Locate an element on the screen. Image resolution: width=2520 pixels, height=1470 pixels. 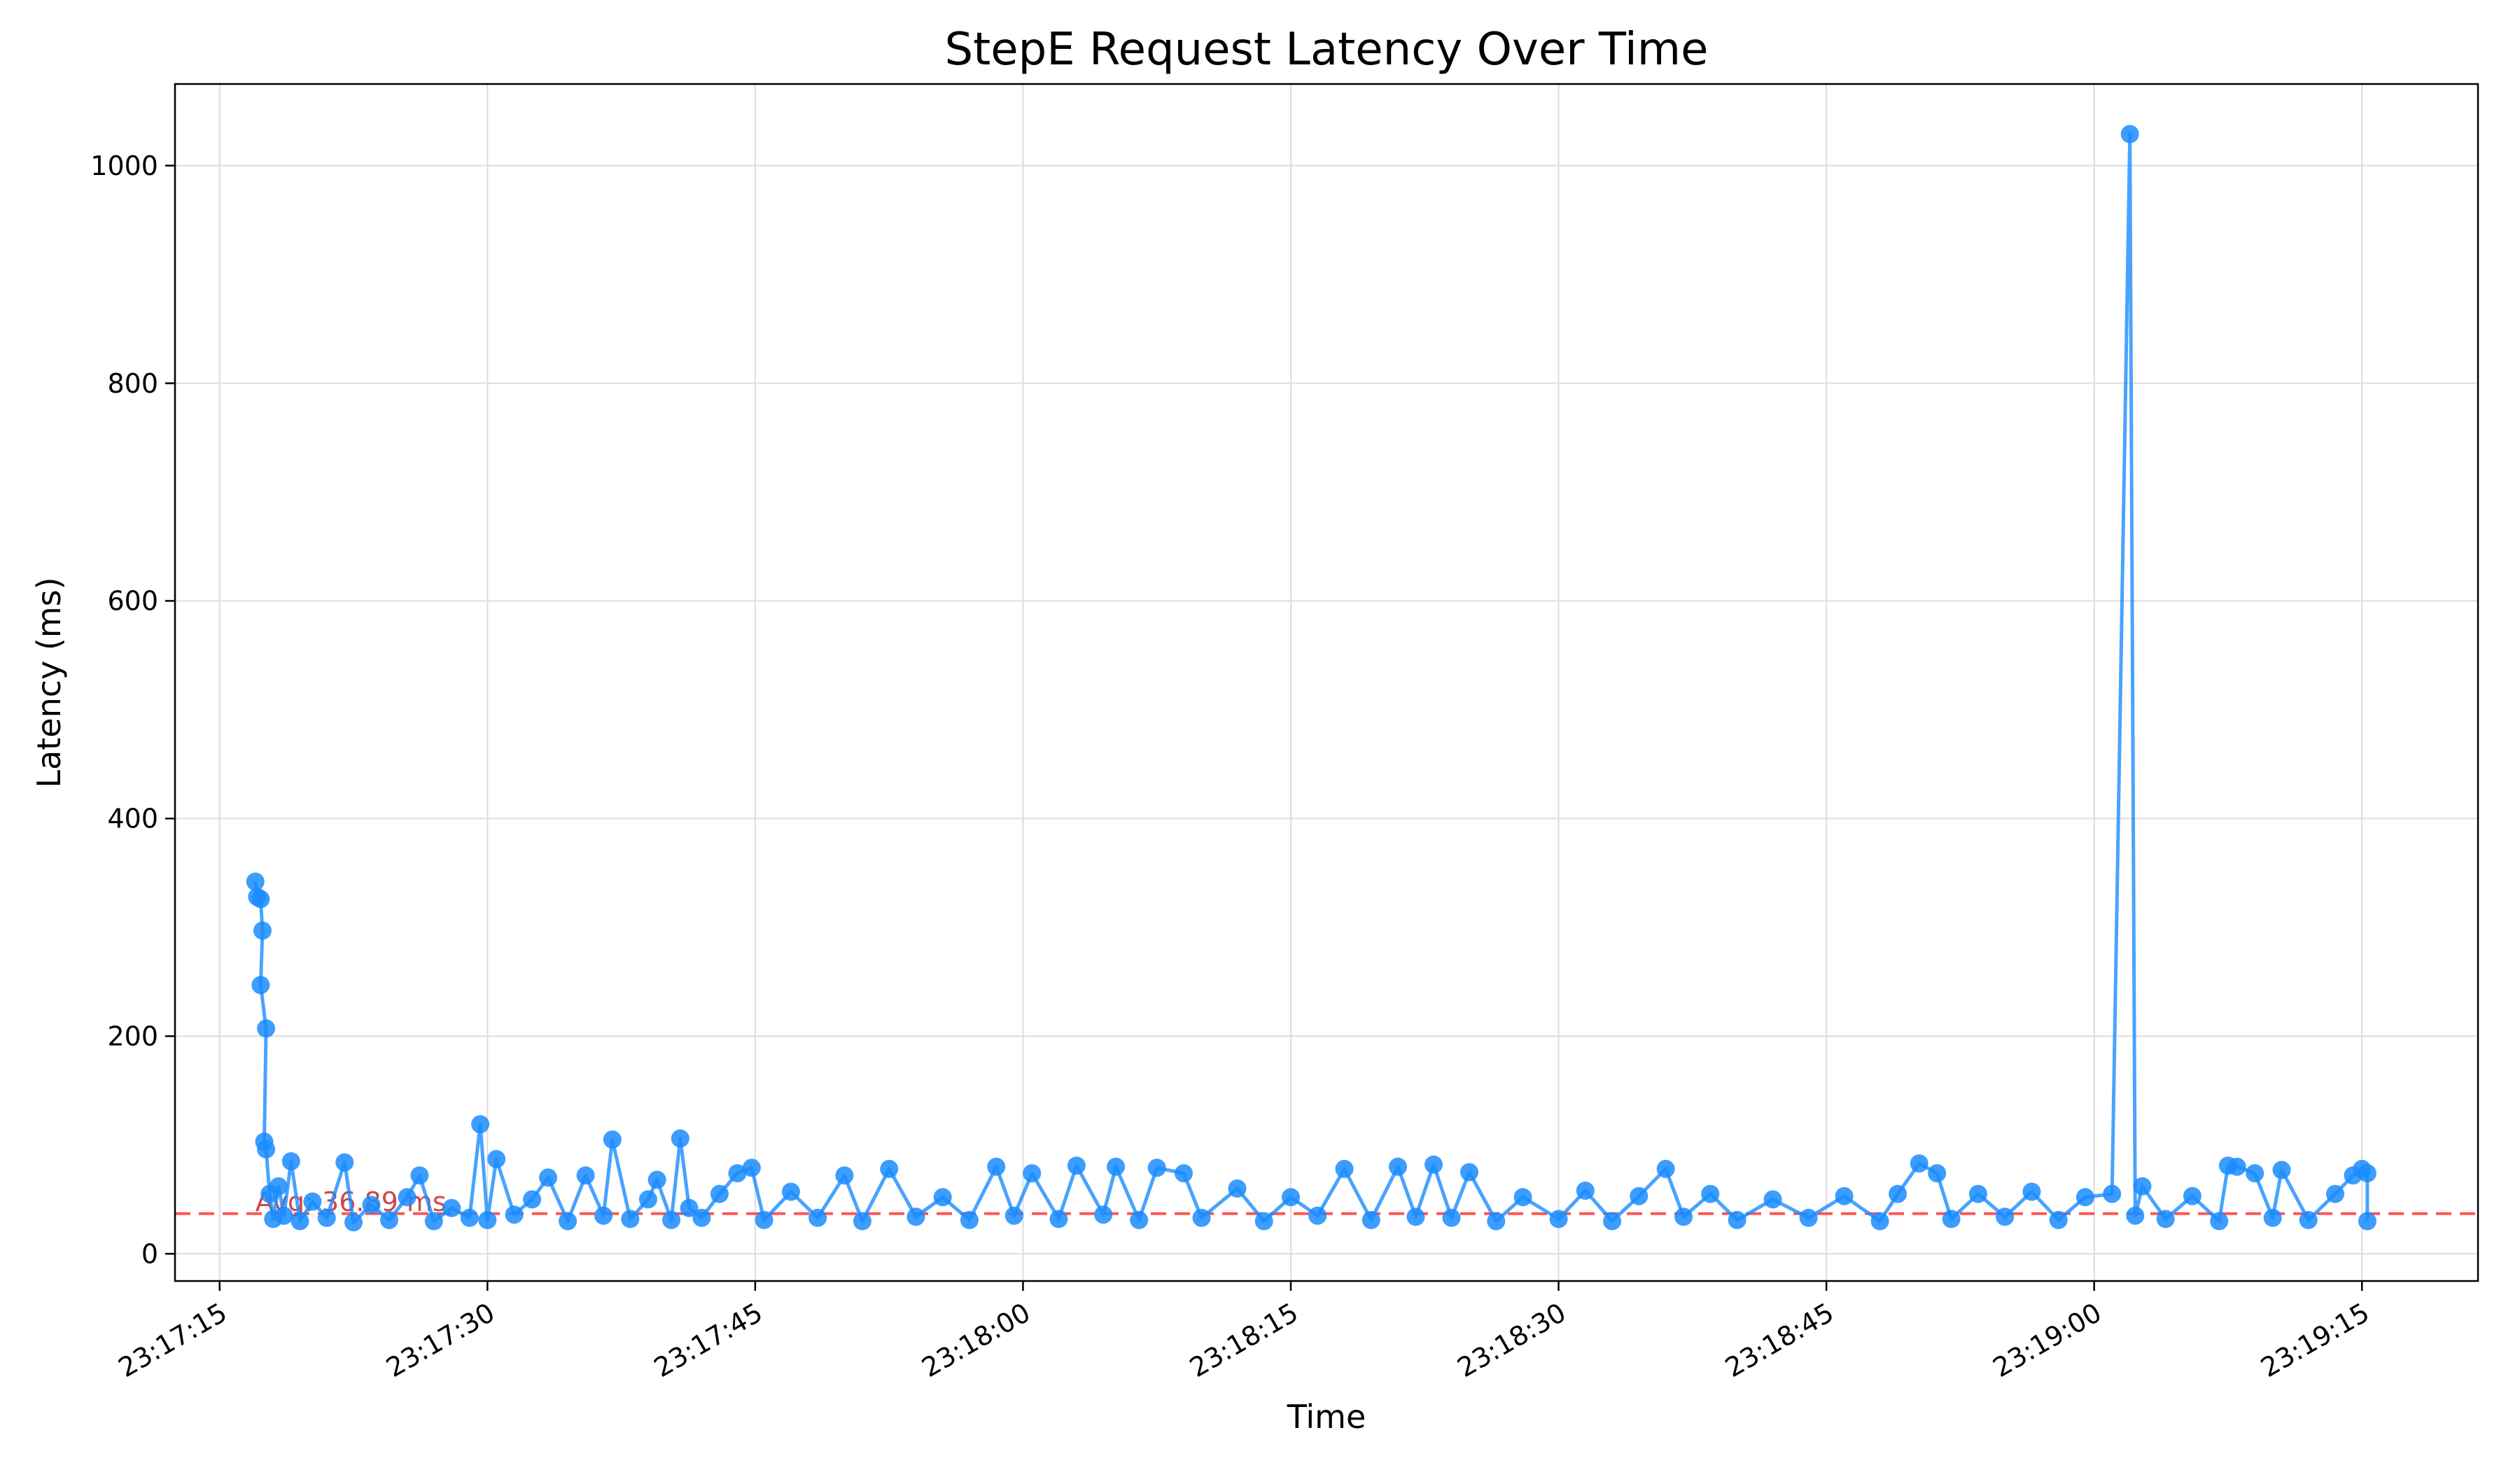
y-axis-ticks: 0 200 400 600 800 1000 is located at coordinates (132, 709).